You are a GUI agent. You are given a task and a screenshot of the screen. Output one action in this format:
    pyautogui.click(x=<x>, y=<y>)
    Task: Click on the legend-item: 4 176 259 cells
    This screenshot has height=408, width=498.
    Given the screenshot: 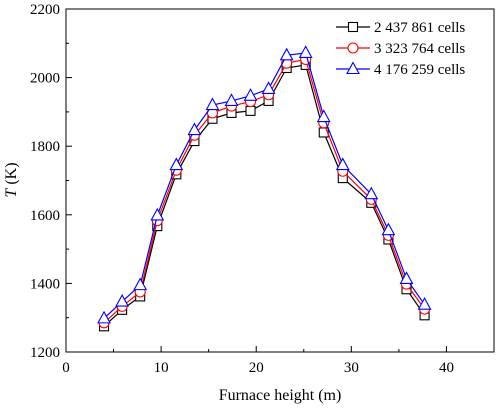 What is the action you would take?
    pyautogui.click(x=400, y=69)
    